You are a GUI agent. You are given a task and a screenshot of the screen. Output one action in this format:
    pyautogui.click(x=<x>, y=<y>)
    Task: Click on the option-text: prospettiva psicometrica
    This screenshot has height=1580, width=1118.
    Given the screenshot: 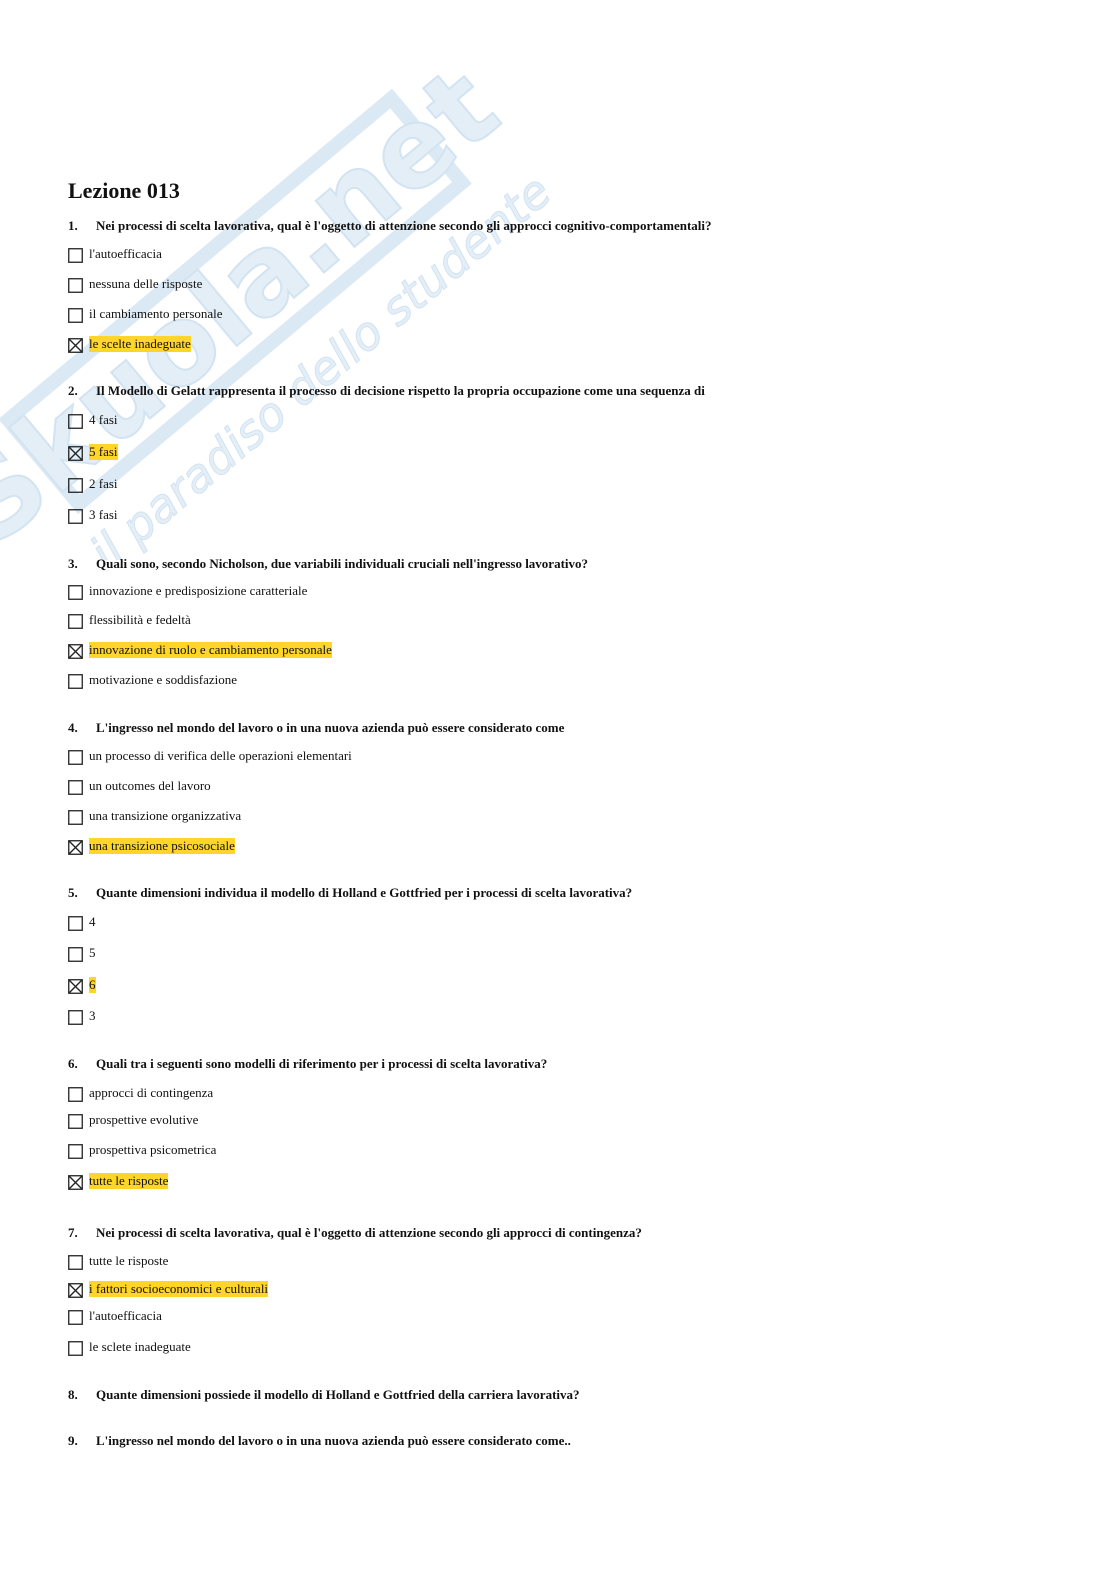 What is the action you would take?
    pyautogui.click(x=153, y=1149)
    